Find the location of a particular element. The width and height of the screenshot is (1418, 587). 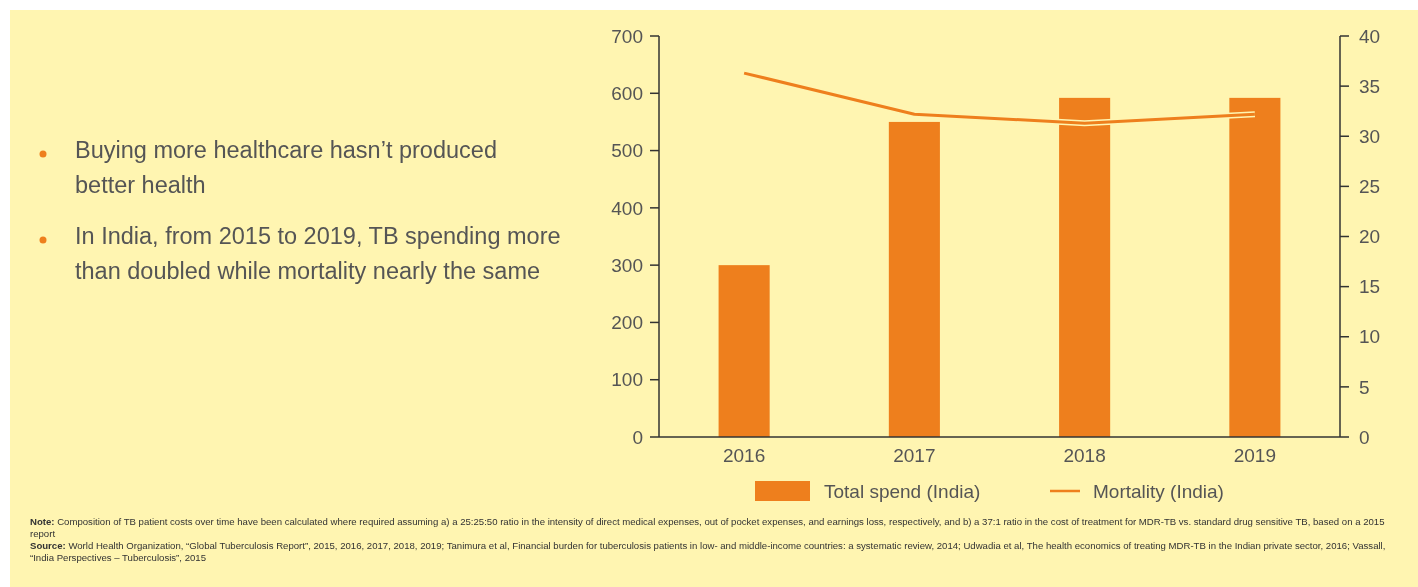

x-tick-label: 2019 is located at coordinates (1255, 455).